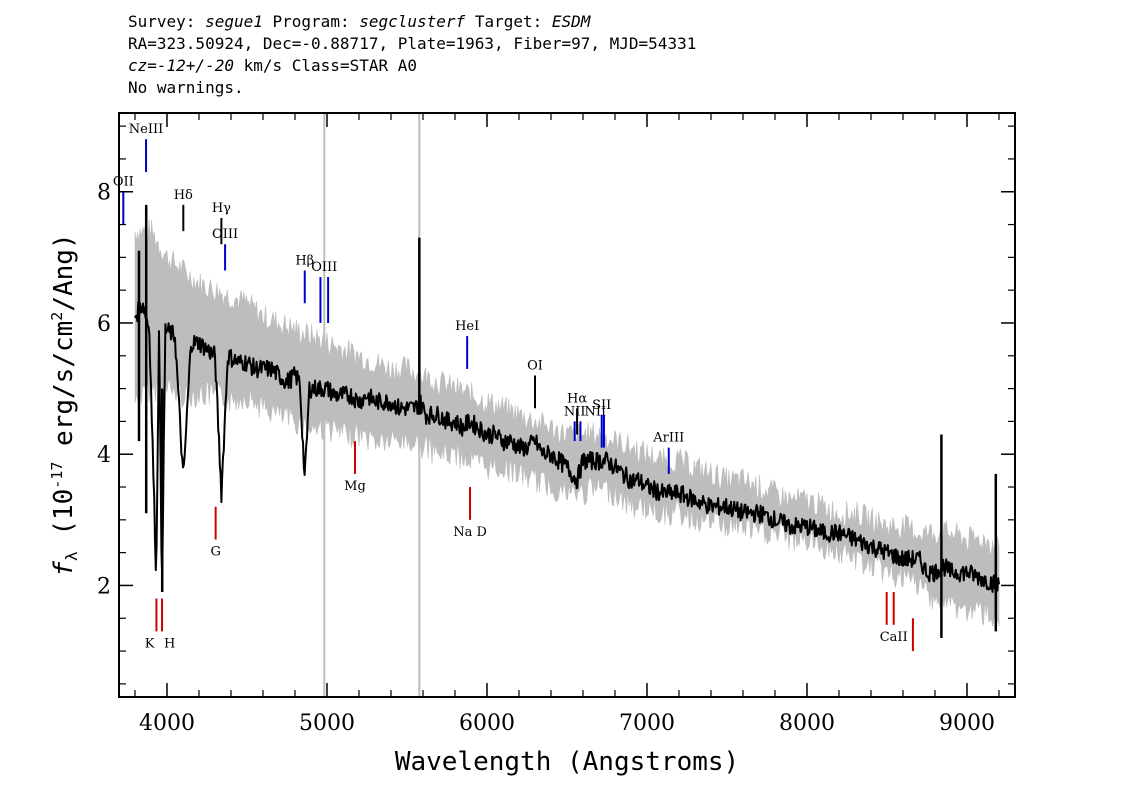 This screenshot has height=810, width=1134. Describe the element at coordinates (57, 475) in the screenshot. I see `y-axis-title-exp: -17` at that location.